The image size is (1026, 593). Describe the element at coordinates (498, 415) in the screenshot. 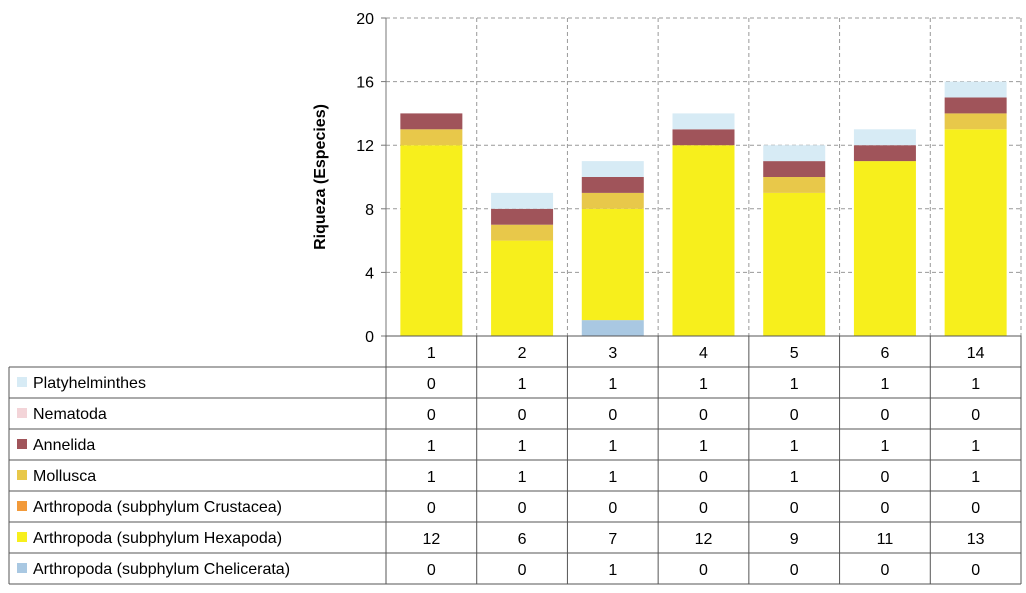

I see `table-row: Nematoda 0 0 0 0 0 0 0` at that location.